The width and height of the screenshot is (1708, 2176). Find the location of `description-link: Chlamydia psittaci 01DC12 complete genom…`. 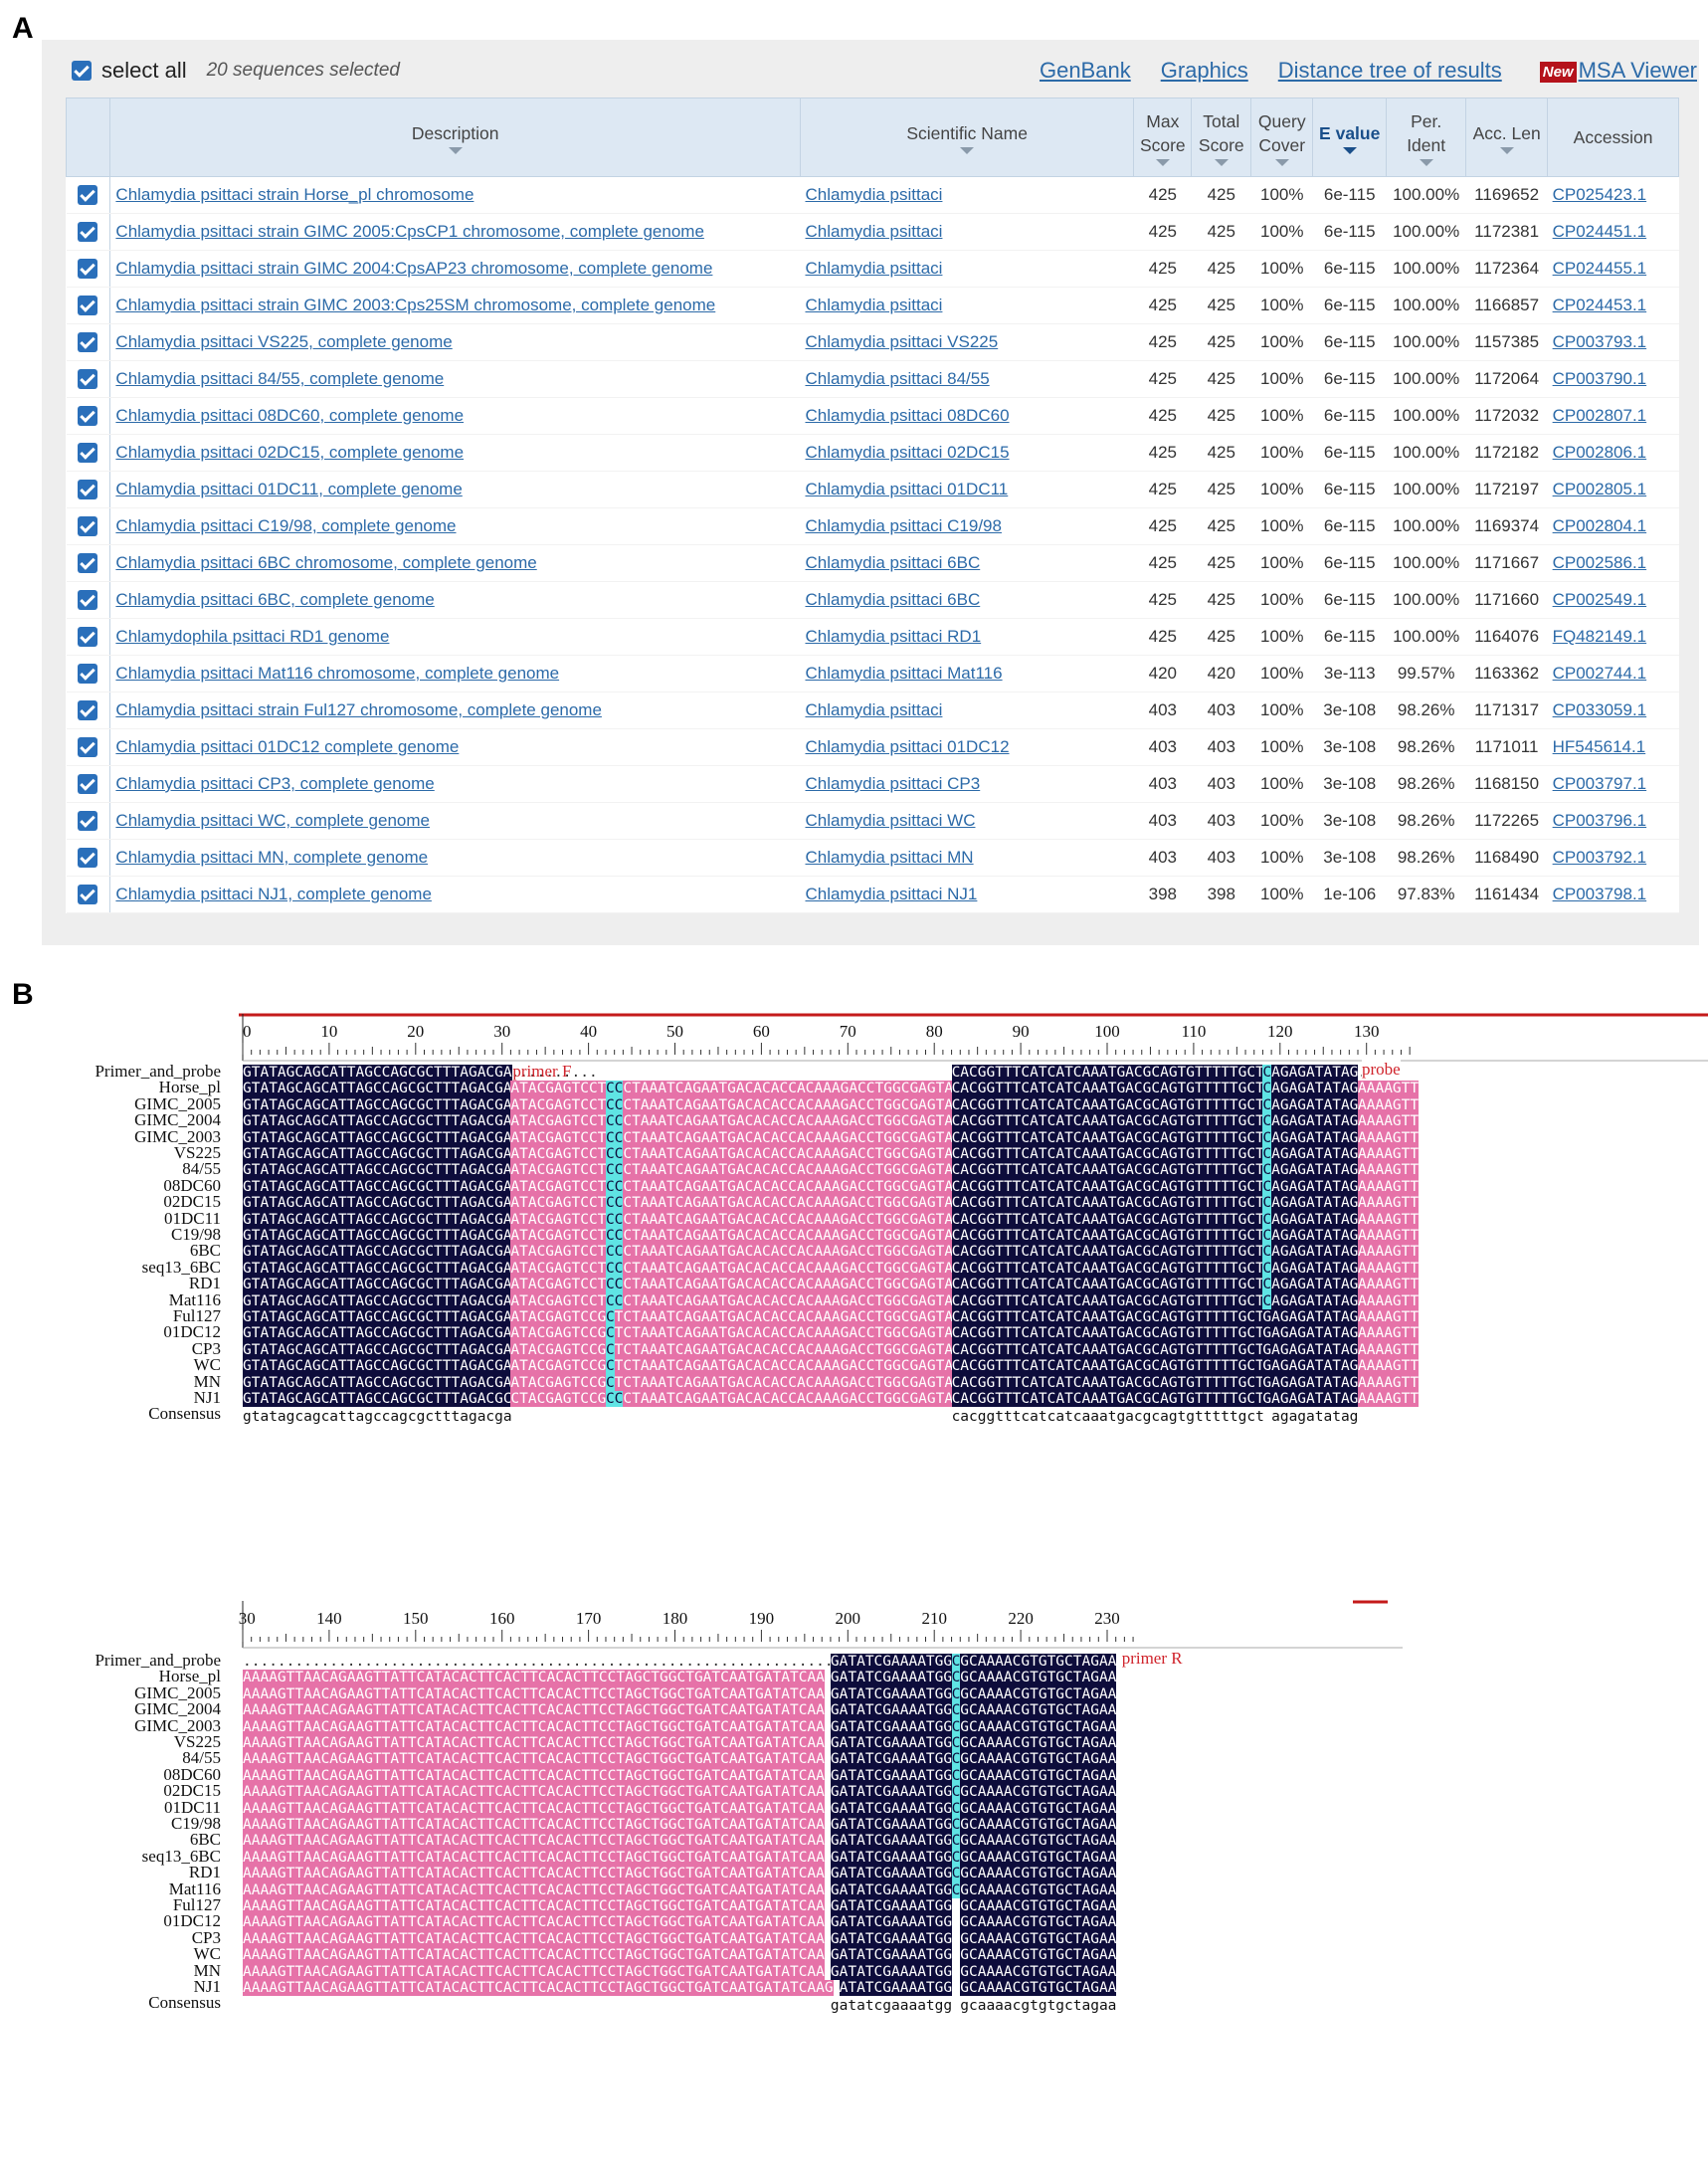

description-link: Chlamydia psittaci 01DC12 complete genom… is located at coordinates (288, 746).